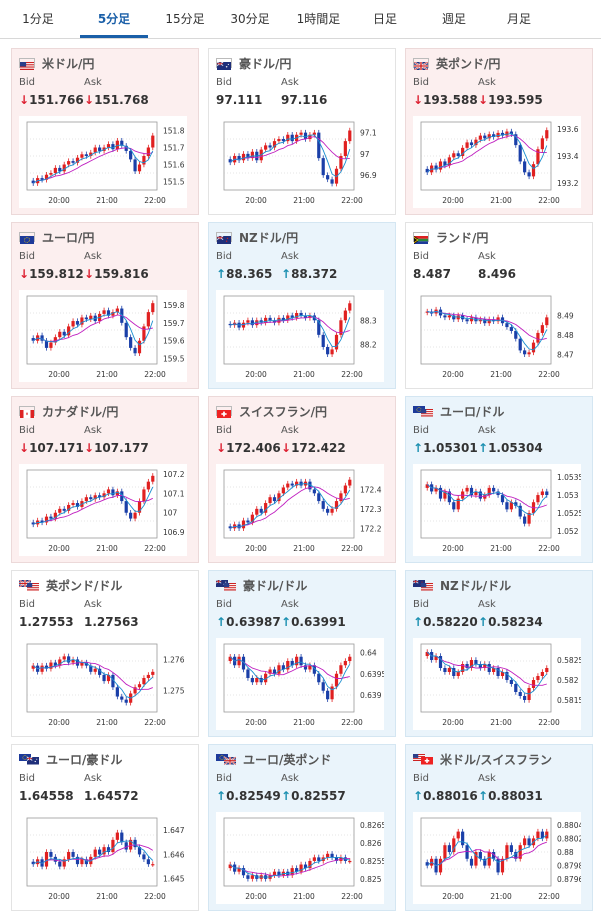 This screenshot has width=601, height=913. I want to click on moving-average-line, so click(486, 153).